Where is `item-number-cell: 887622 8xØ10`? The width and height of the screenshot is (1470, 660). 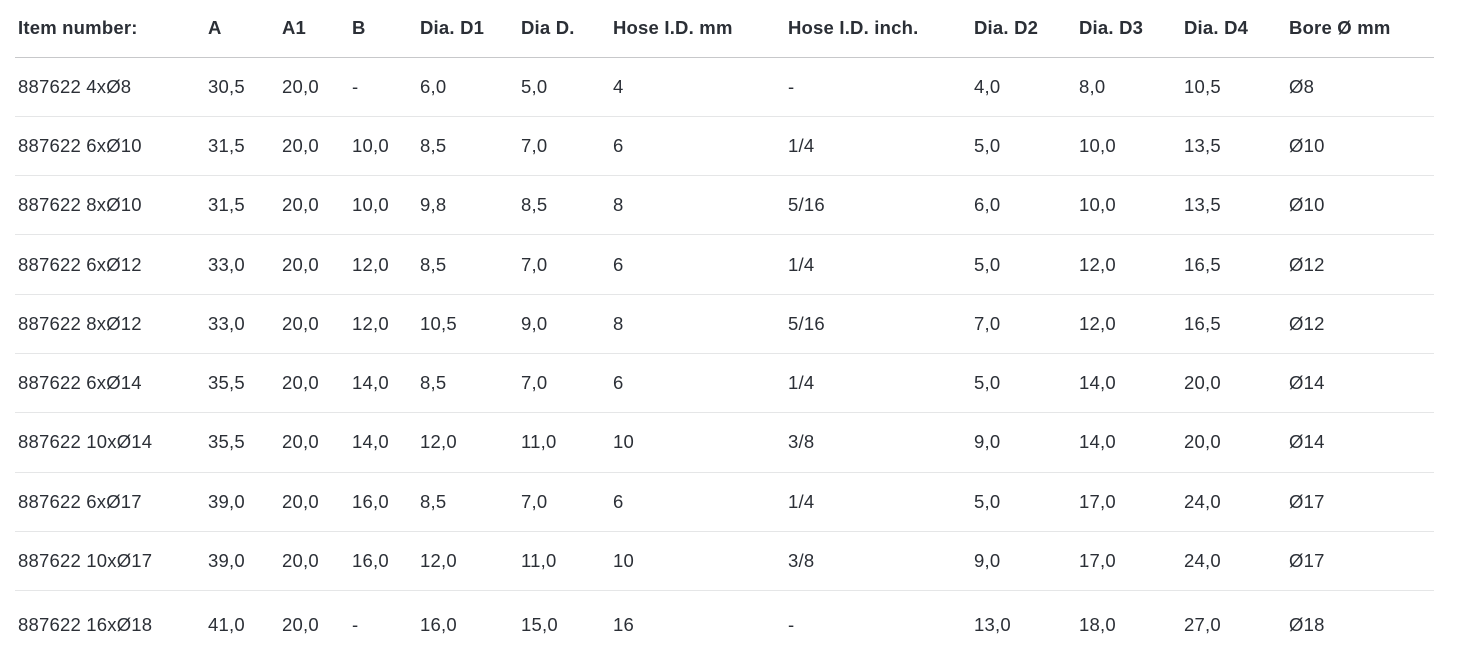
item-number-cell: 887622 8xØ10 is located at coordinates (111, 205).